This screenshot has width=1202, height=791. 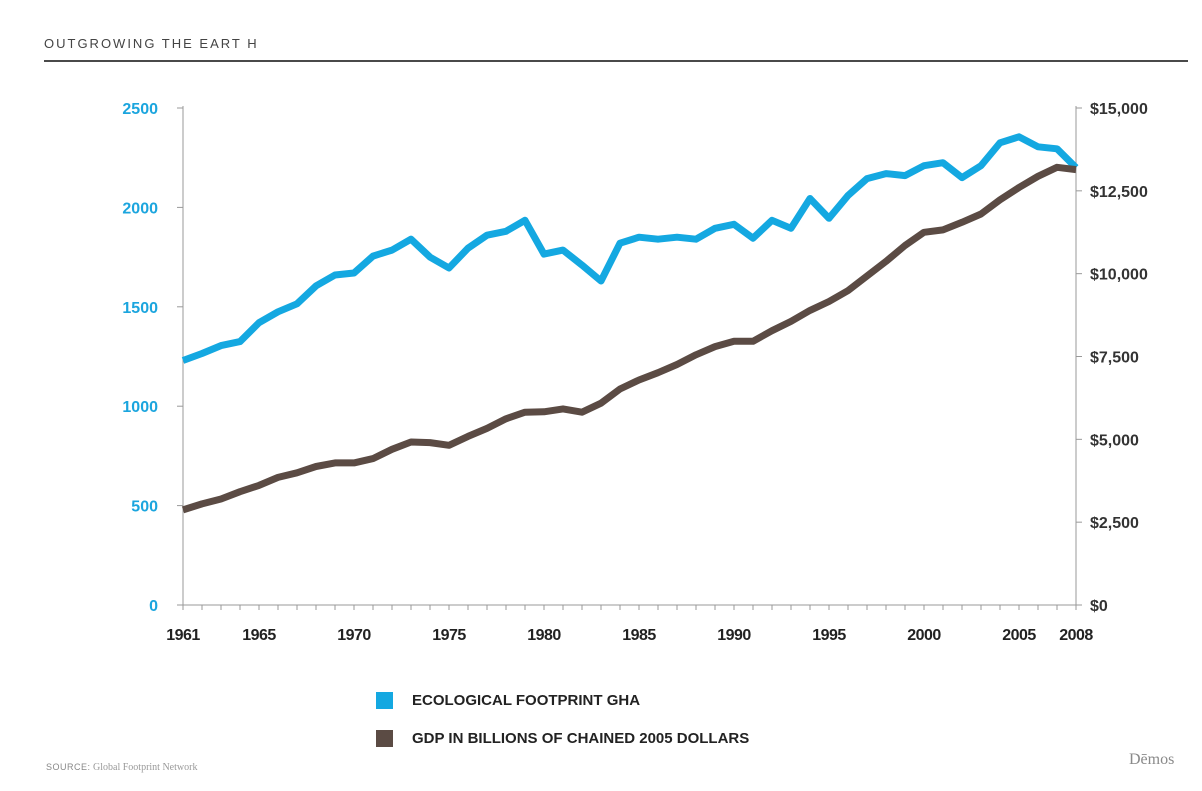 What do you see at coordinates (1114, 358) in the screenshot?
I see `y-right-tick-label: $7,500` at bounding box center [1114, 358].